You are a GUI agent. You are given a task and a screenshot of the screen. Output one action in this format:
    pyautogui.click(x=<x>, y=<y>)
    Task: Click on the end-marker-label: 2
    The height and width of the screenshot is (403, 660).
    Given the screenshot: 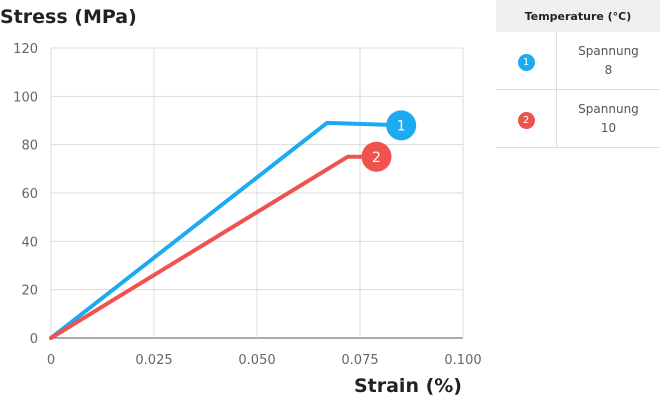 What is the action you would take?
    pyautogui.click(x=376, y=158)
    